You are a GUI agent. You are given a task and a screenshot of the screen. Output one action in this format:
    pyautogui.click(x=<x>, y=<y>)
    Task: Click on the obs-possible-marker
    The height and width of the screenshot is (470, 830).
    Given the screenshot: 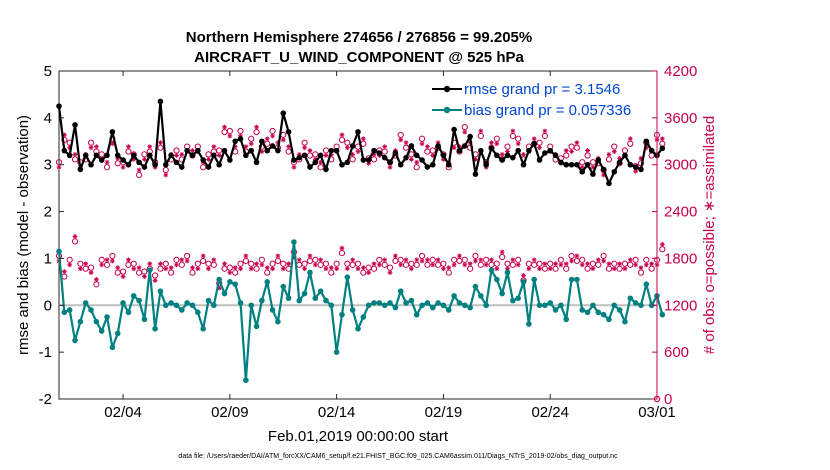 What is the action you would take?
    pyautogui.click(x=315, y=154)
    